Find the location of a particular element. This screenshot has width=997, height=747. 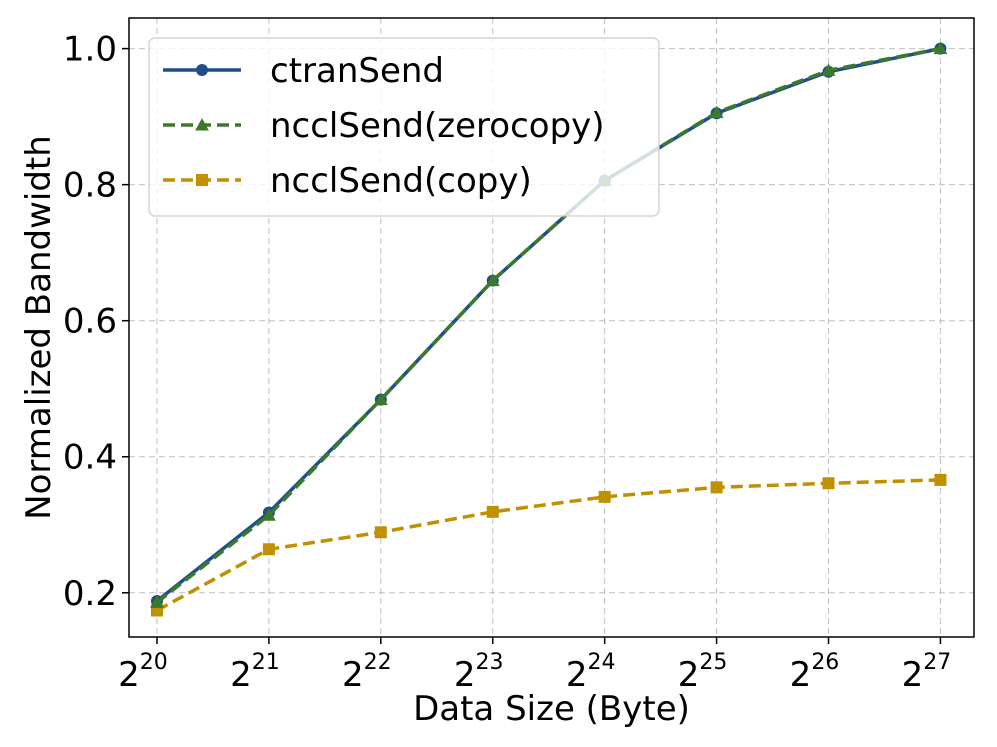

x-tick-label: 225 is located at coordinates (703, 672).